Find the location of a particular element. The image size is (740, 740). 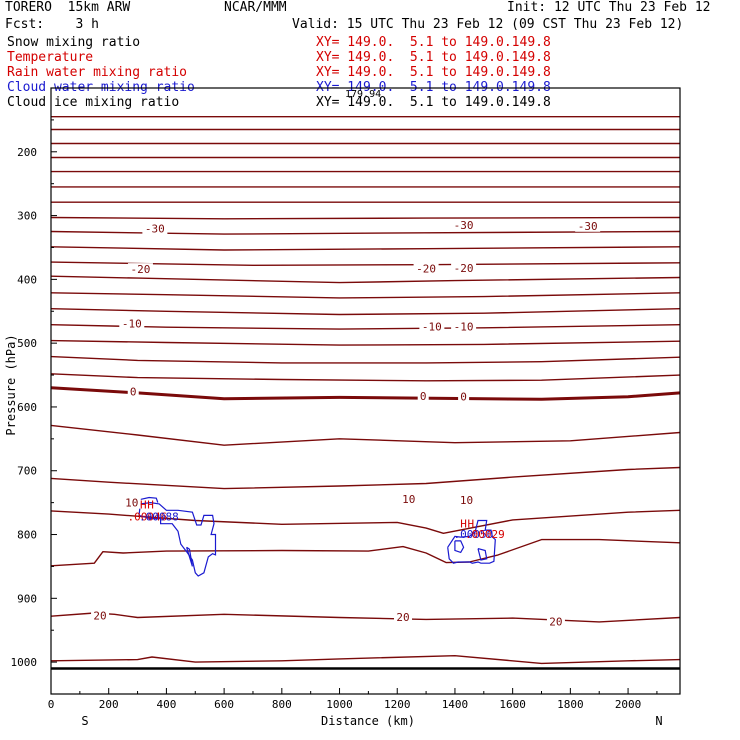

y-tick-label: 200 is located at coordinates (27, 152).